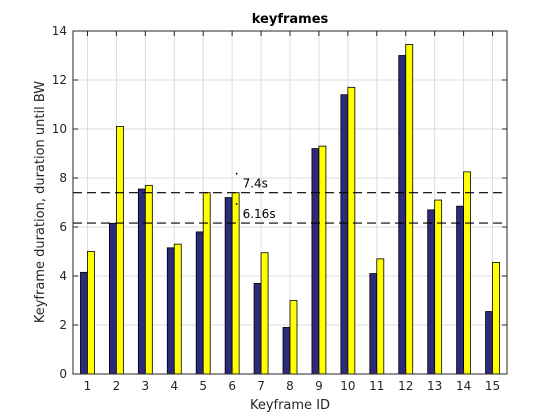 The height and width of the screenshot is (420, 560). What do you see at coordinates (63, 227) in the screenshot?
I see `y-tick-label: 6` at bounding box center [63, 227].